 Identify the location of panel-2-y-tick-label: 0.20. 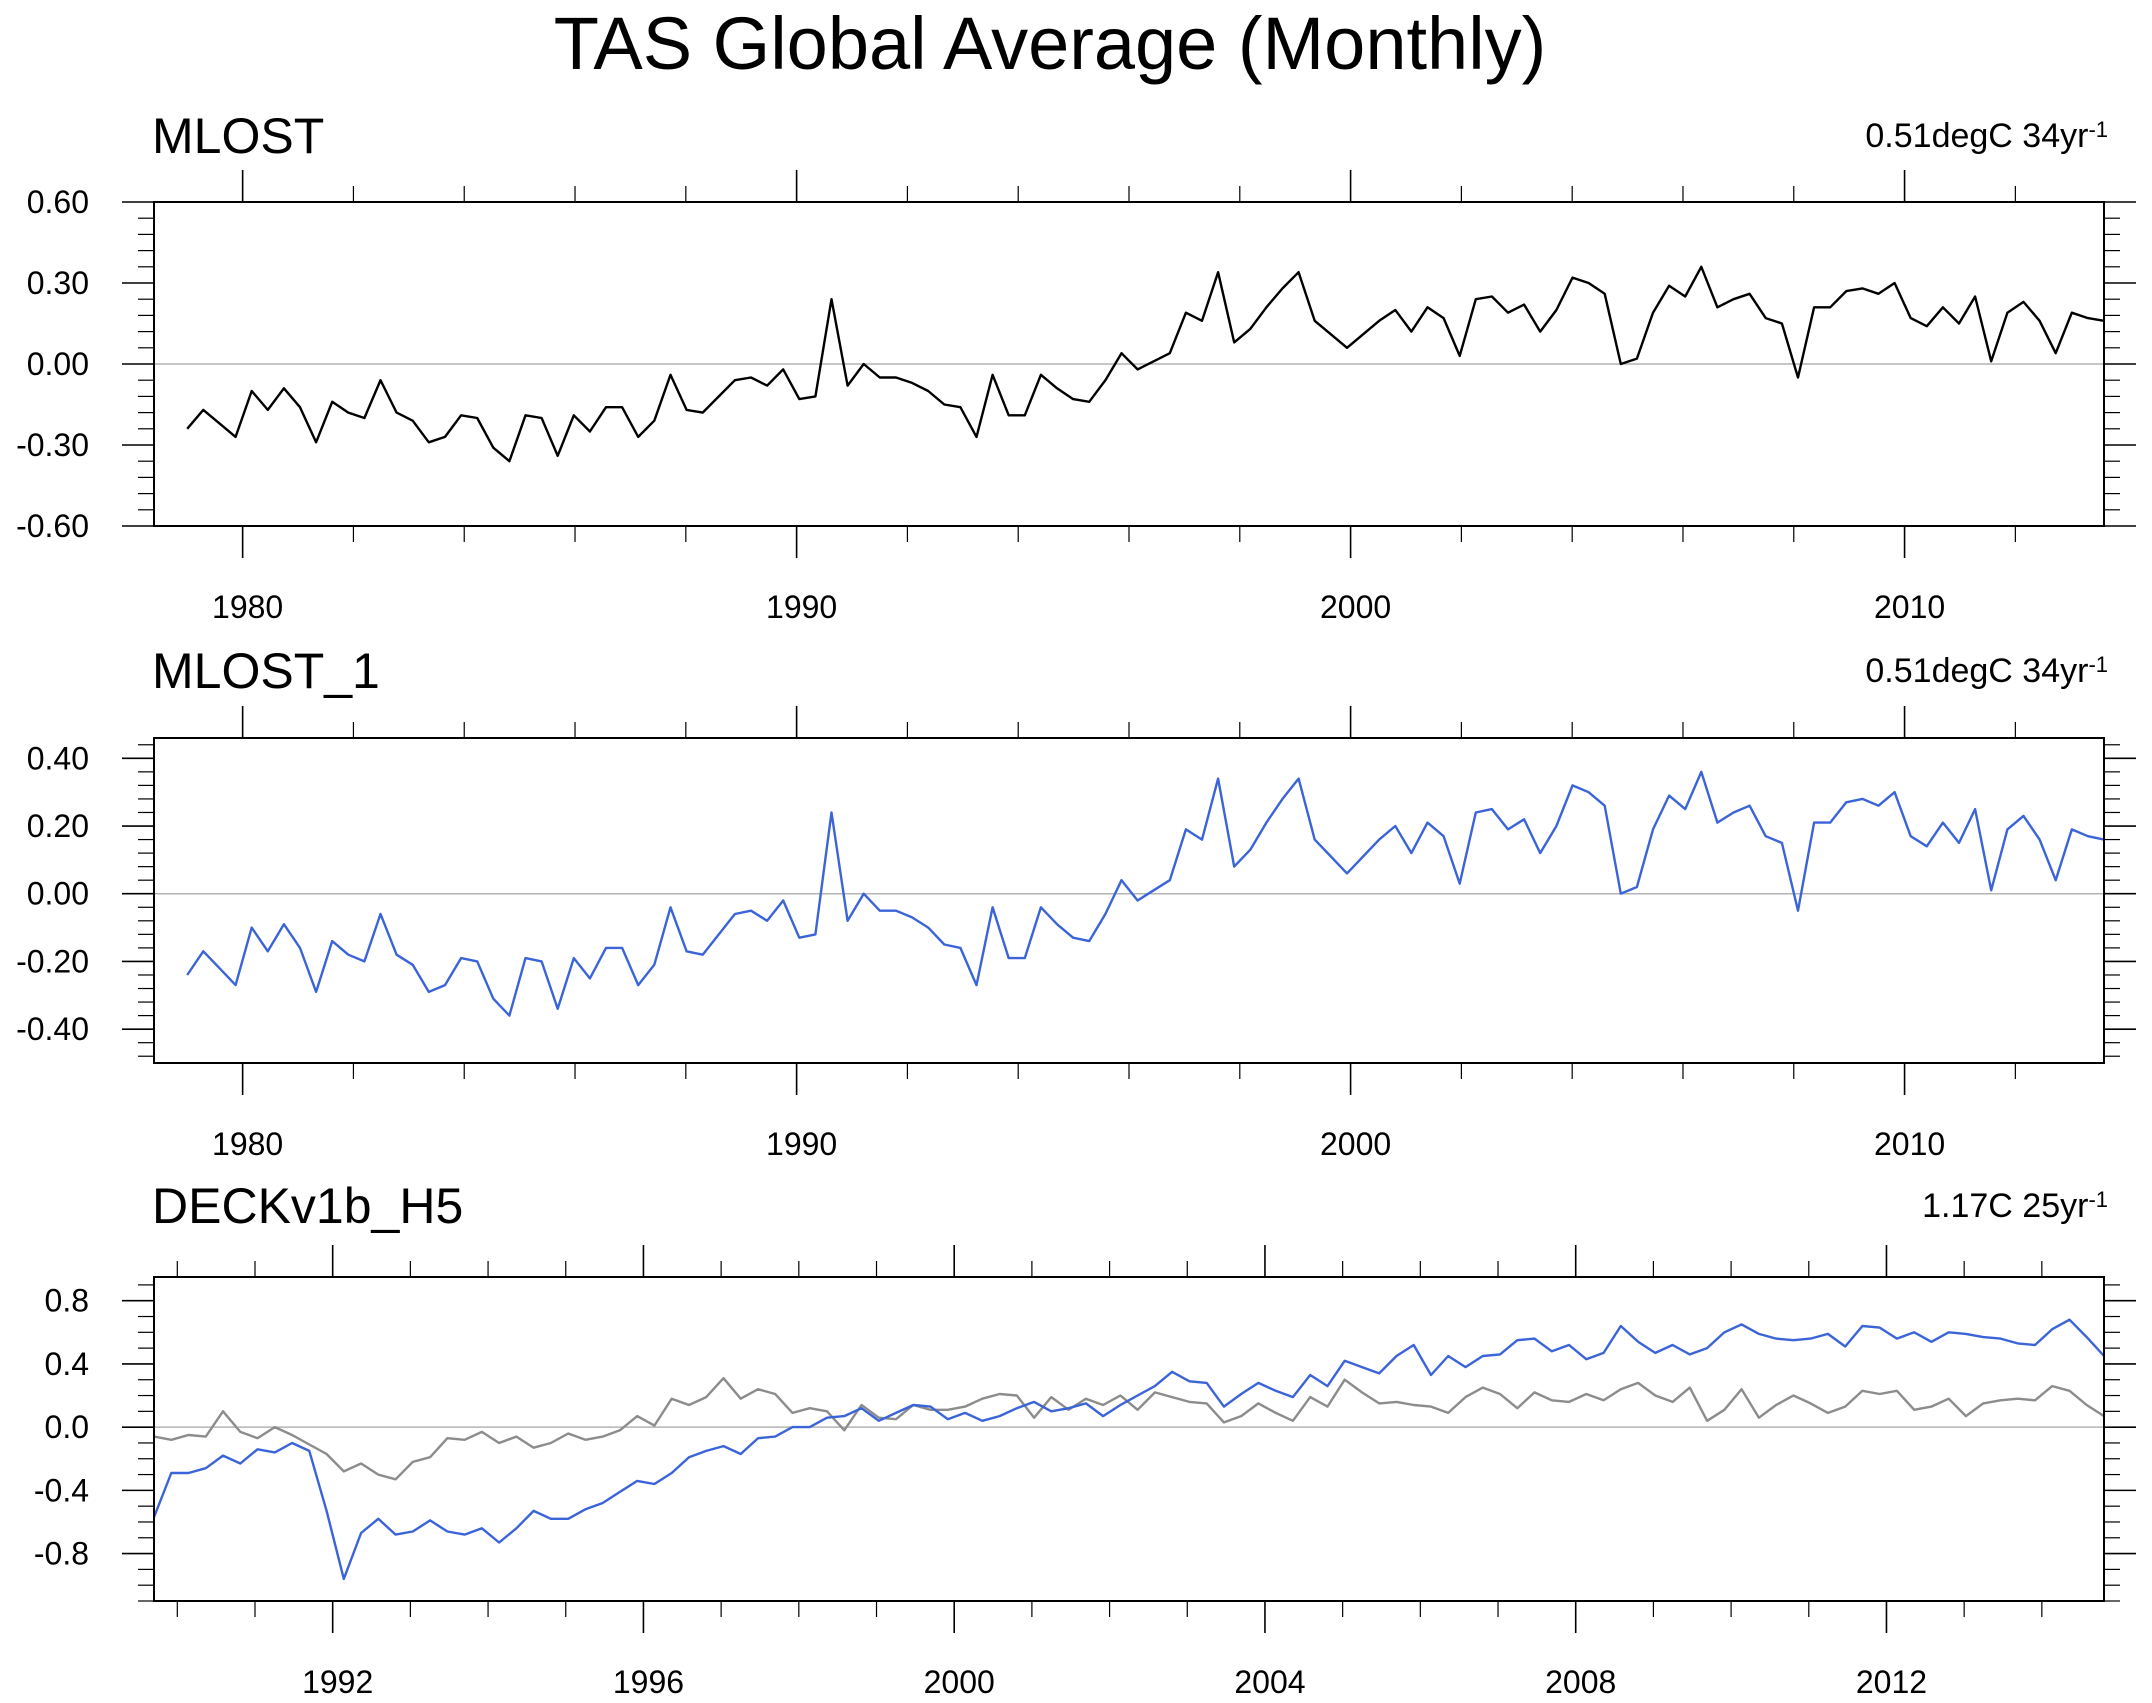
(58, 826).